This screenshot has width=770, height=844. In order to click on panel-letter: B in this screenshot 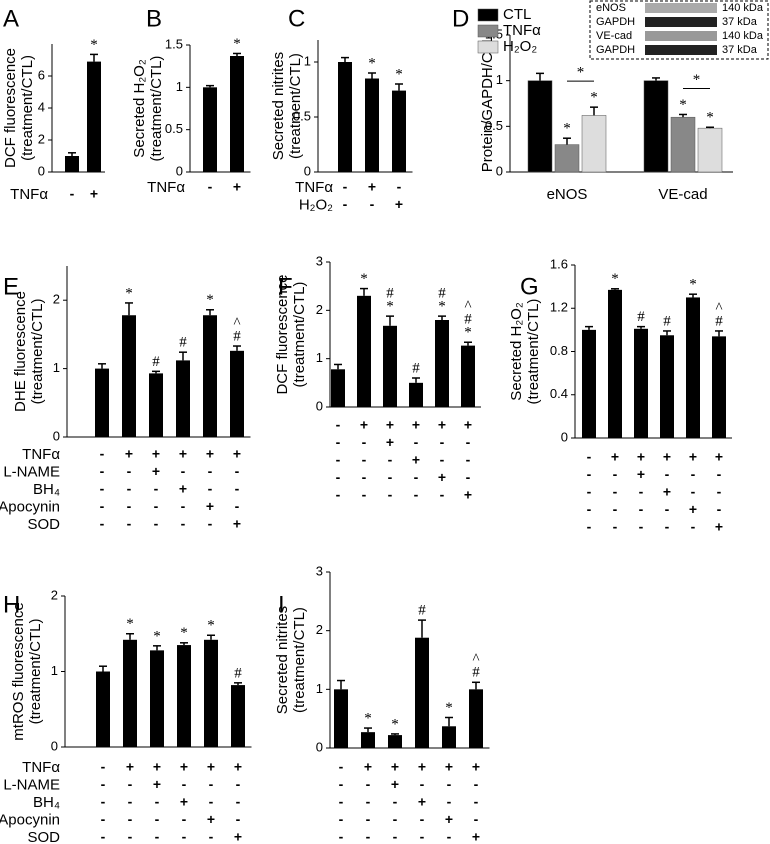, I will do `click(154, 18)`.